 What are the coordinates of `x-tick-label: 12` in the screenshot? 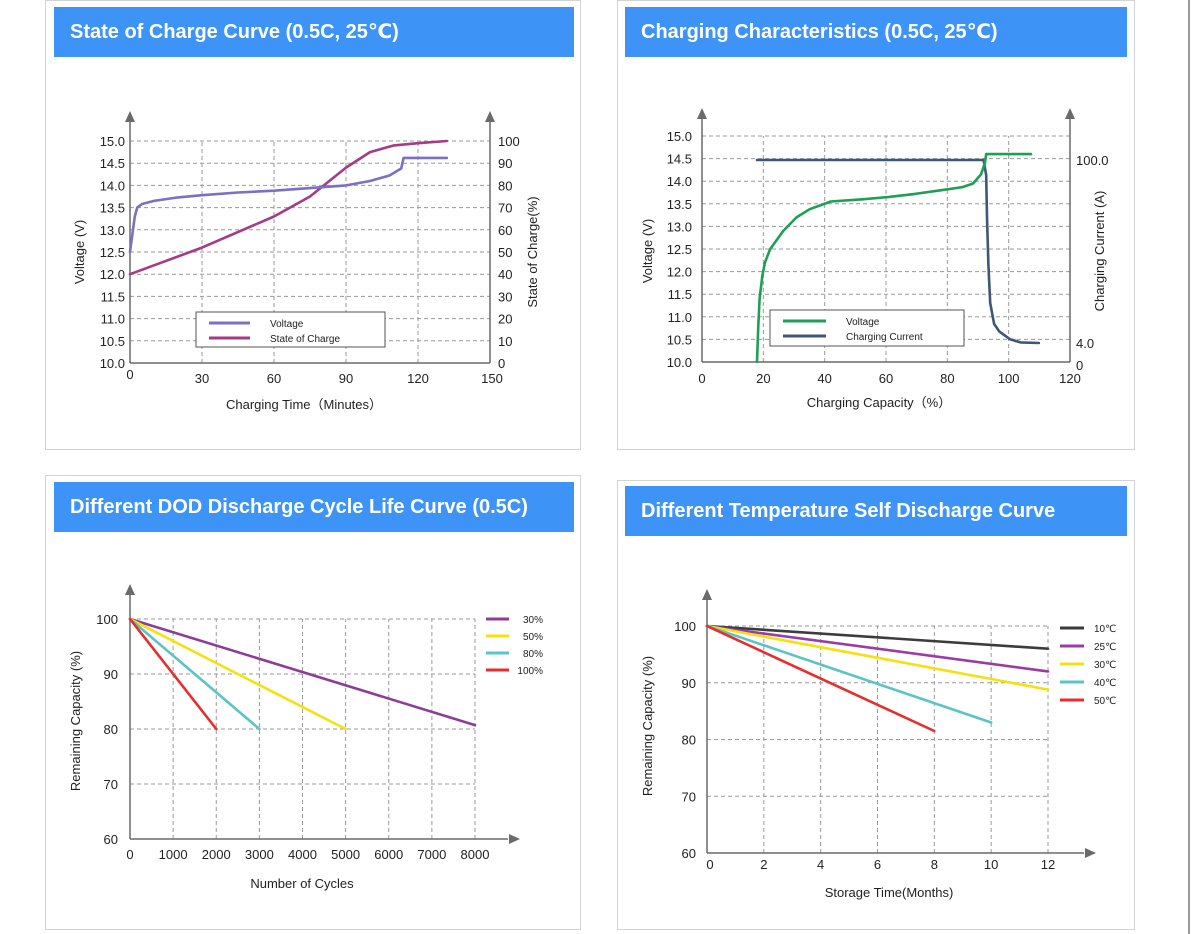 It's located at (1048, 864).